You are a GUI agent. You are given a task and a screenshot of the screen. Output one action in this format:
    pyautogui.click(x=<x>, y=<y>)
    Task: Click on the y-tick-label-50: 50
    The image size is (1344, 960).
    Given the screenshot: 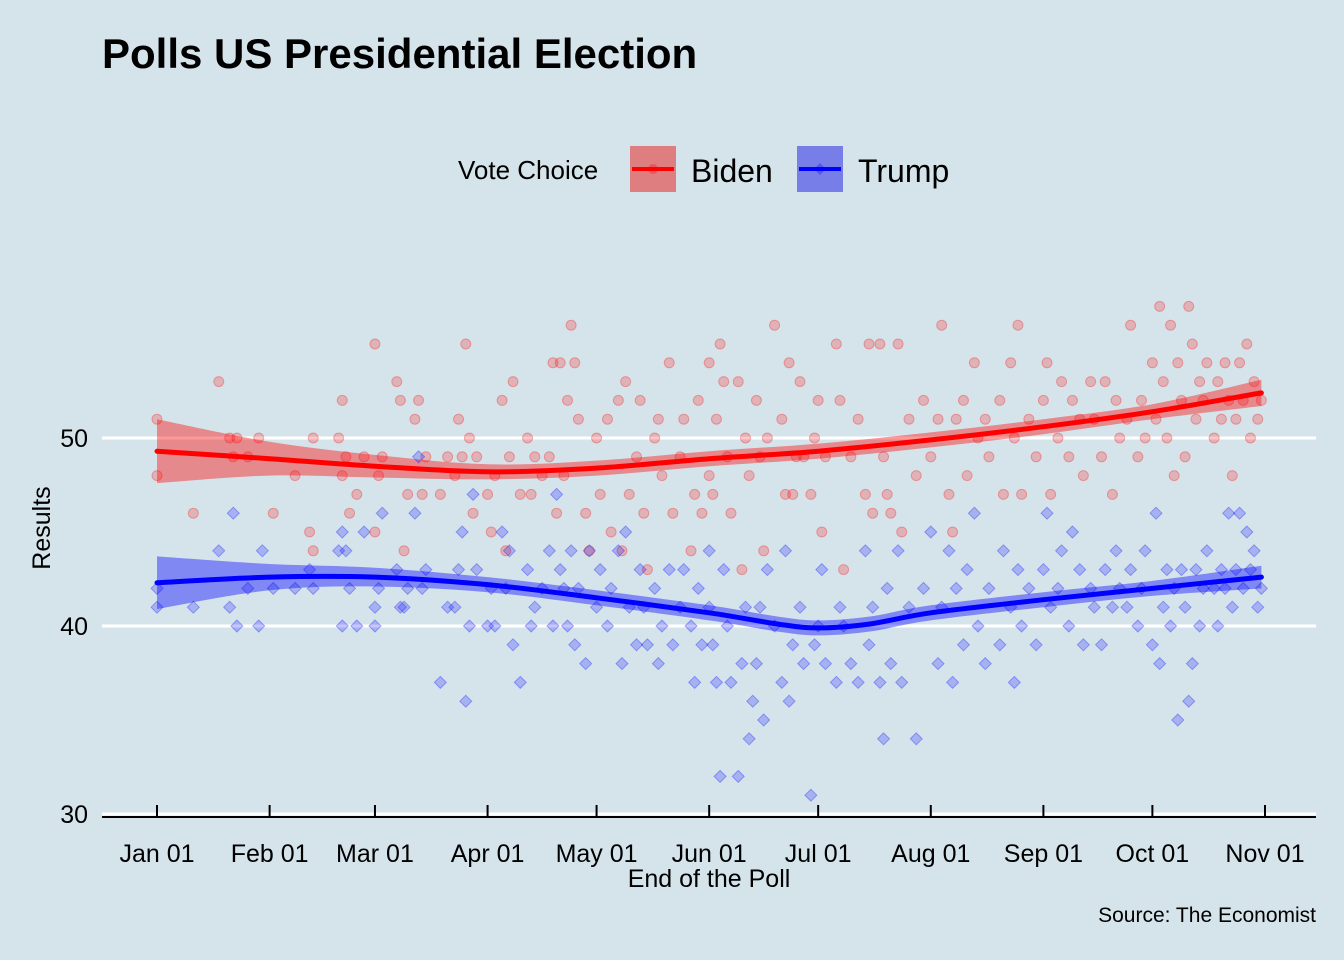 What is the action you would take?
    pyautogui.click(x=74, y=439)
    